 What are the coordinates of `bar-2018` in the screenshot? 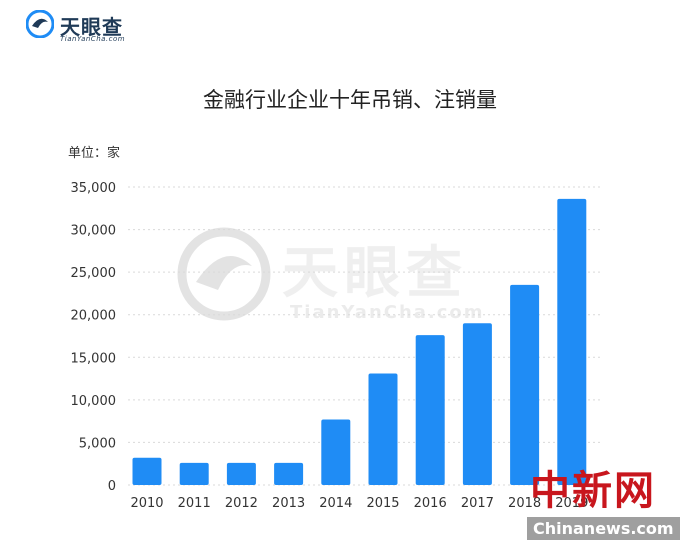 It's located at (525, 384).